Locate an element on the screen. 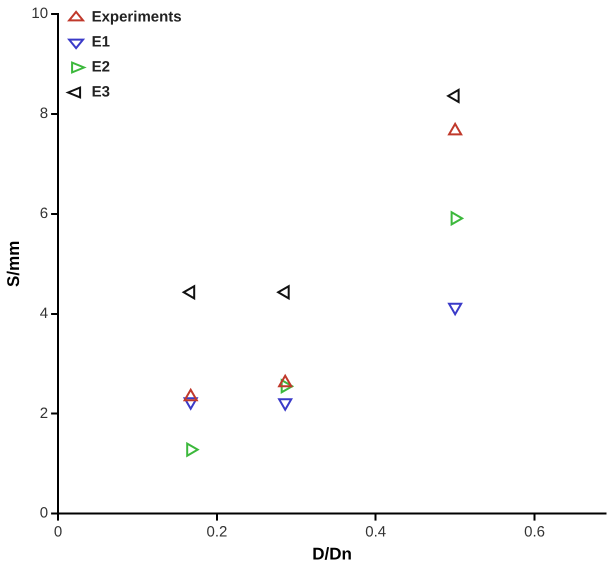 The image size is (615, 565). x-tick-label: 0.6 is located at coordinates (534, 532).